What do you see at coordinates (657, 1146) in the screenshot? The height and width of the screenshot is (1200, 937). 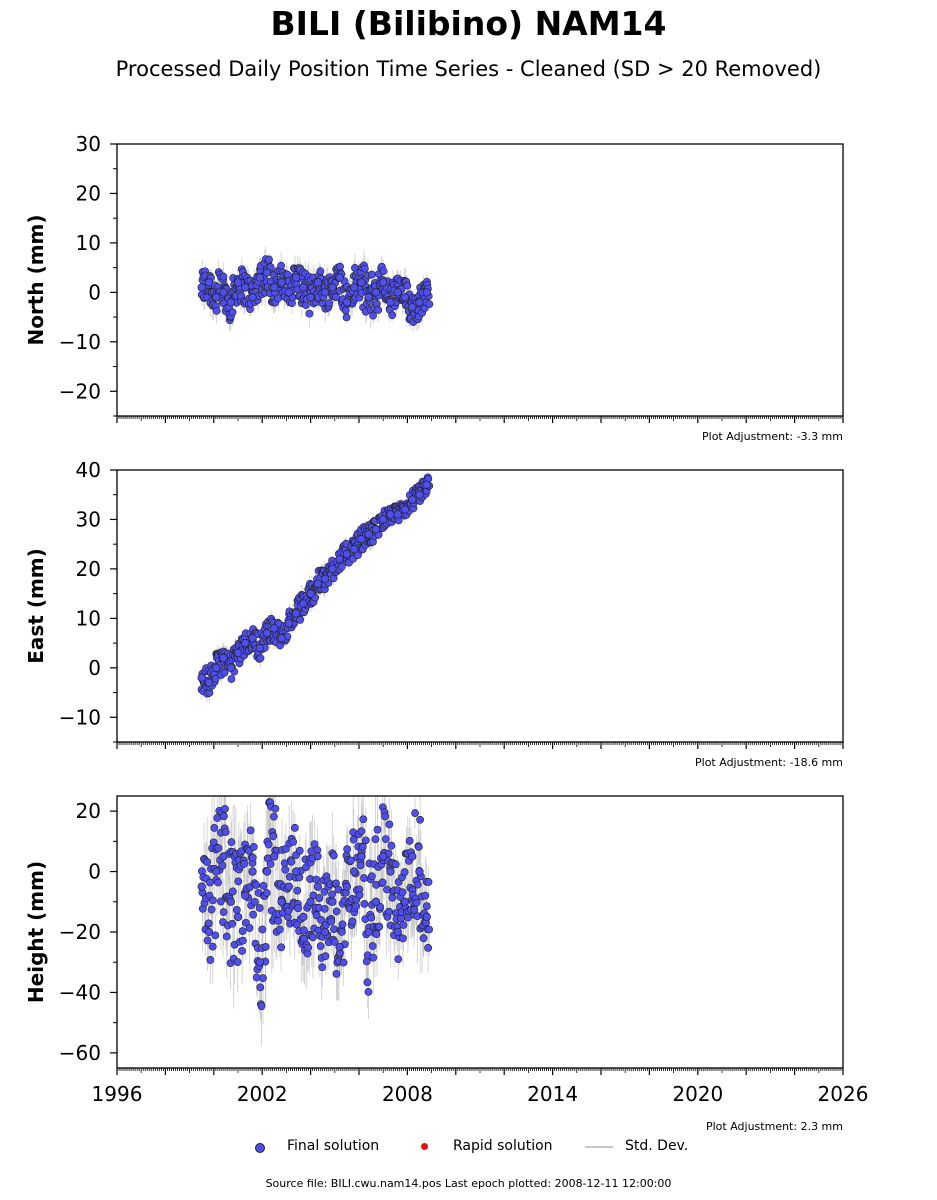 I see `legend-label-std: Std. Dev.` at bounding box center [657, 1146].